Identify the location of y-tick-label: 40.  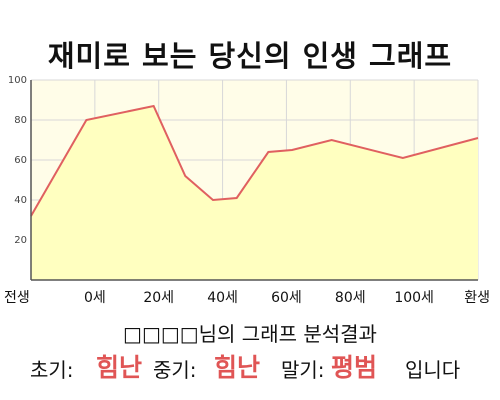
(20, 200).